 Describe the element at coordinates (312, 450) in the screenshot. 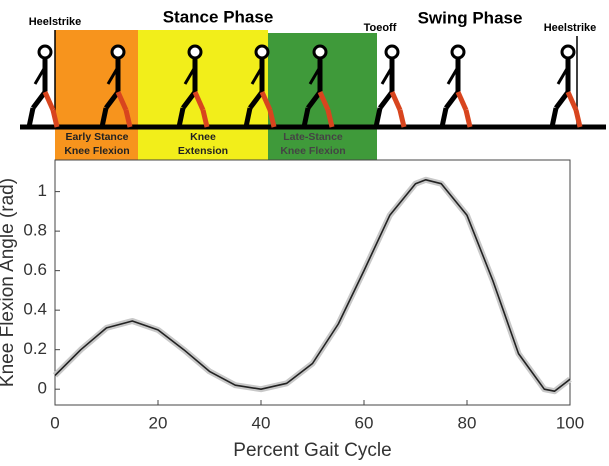

I see `x-axis-label: Percent Gait Cycle` at that location.